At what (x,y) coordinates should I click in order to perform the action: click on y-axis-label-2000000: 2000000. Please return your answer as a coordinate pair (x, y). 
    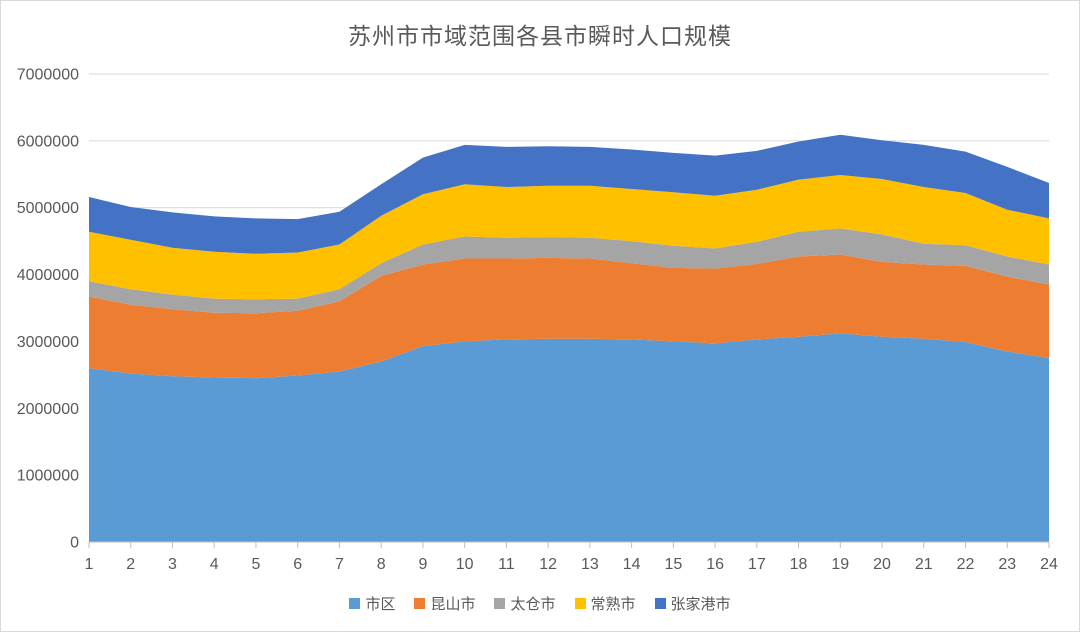
    Looking at the image, I should click on (48, 409).